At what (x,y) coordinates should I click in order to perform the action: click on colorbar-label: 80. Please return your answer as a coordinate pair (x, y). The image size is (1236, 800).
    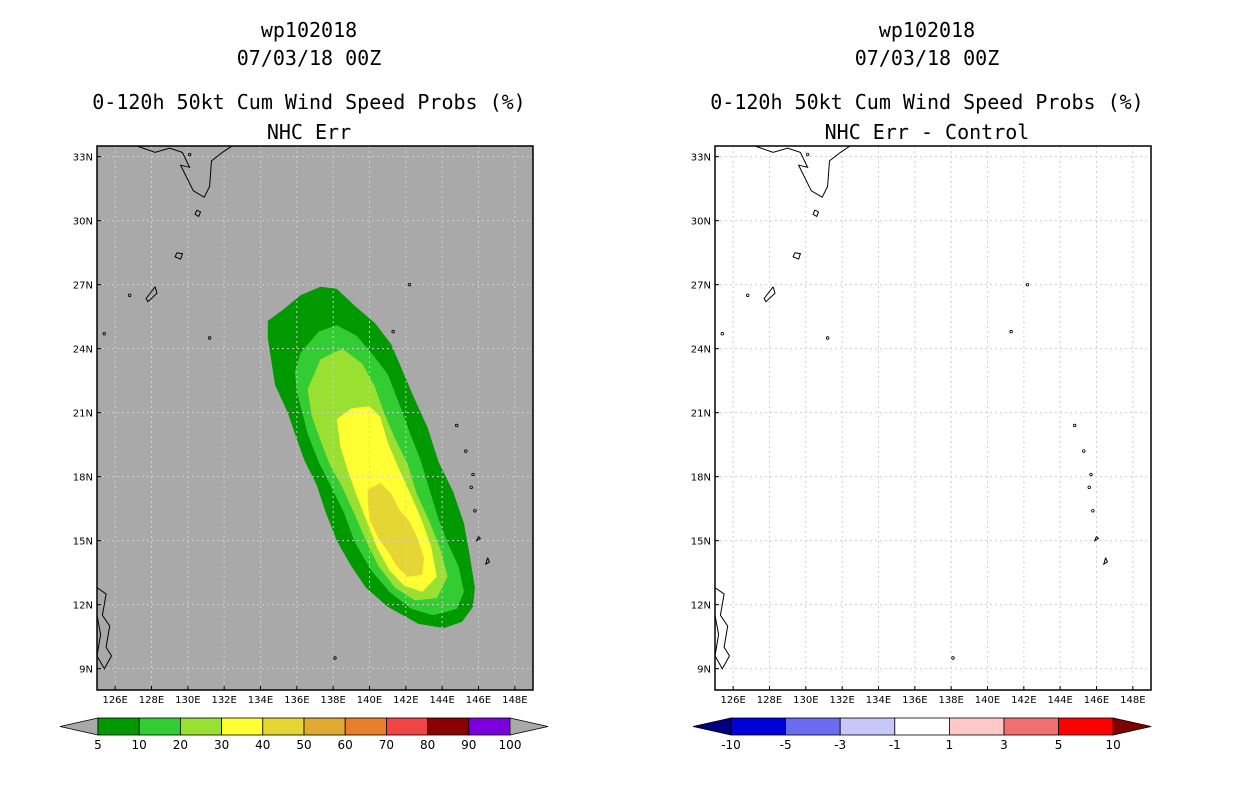
    Looking at the image, I should click on (427, 745).